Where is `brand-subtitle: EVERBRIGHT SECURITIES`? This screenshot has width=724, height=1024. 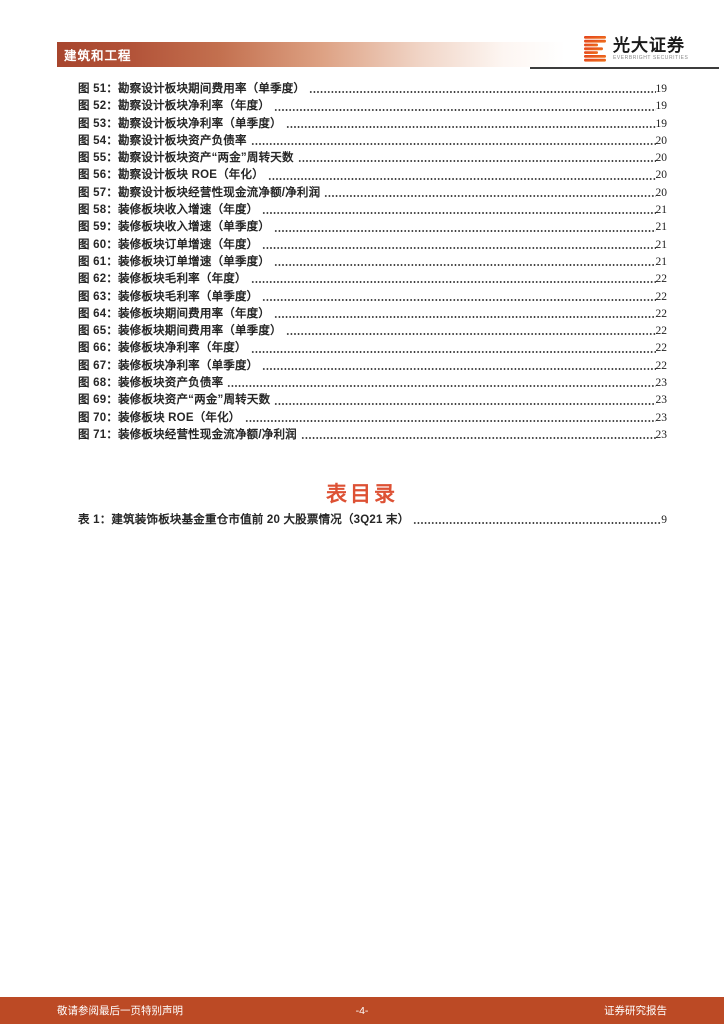
brand-subtitle: EVERBRIGHT SECURITIES is located at coordinates (651, 58).